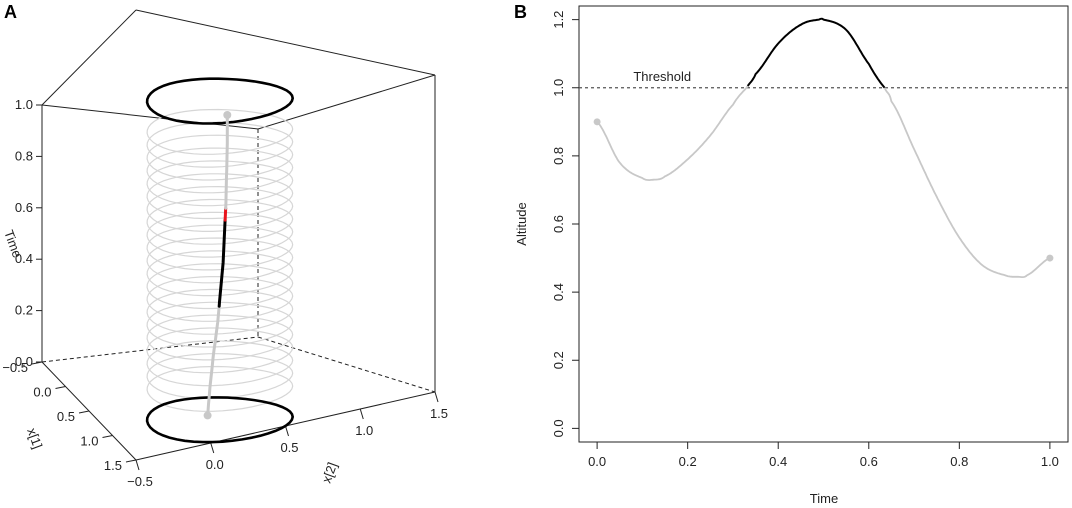  Describe the element at coordinates (13, 244) in the screenshot. I see `time-axis-label: Time` at that location.